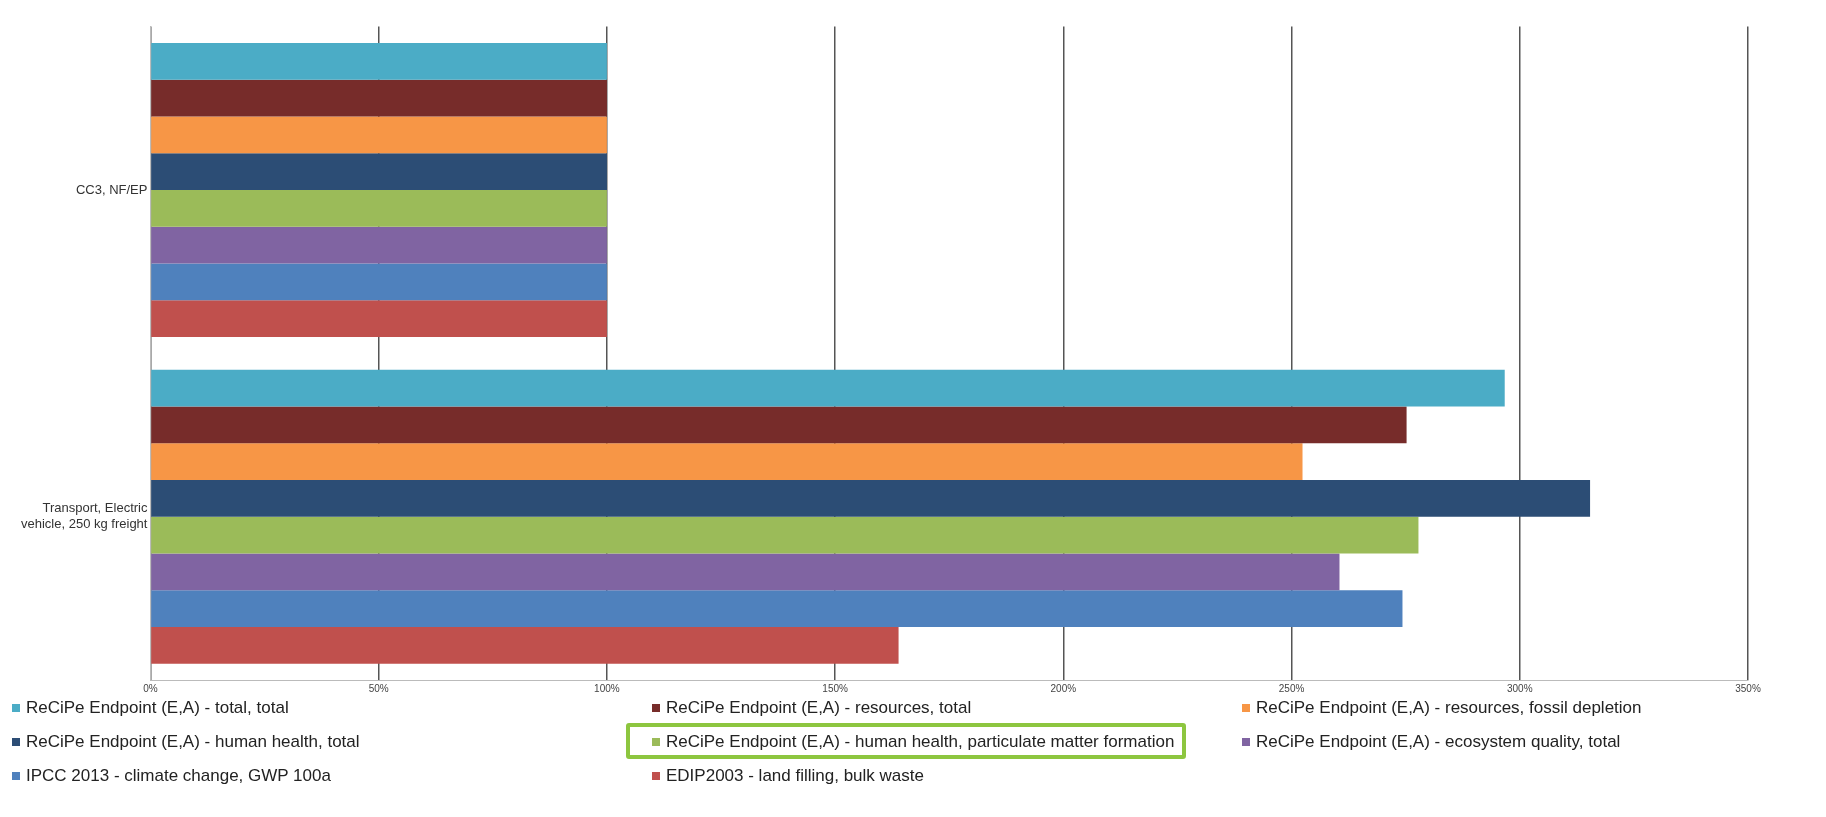 This screenshot has width=1826, height=817. What do you see at coordinates (157, 708) in the screenshot?
I see `legend-label: ReCiPe Endpoint (E,A) - total, total` at bounding box center [157, 708].